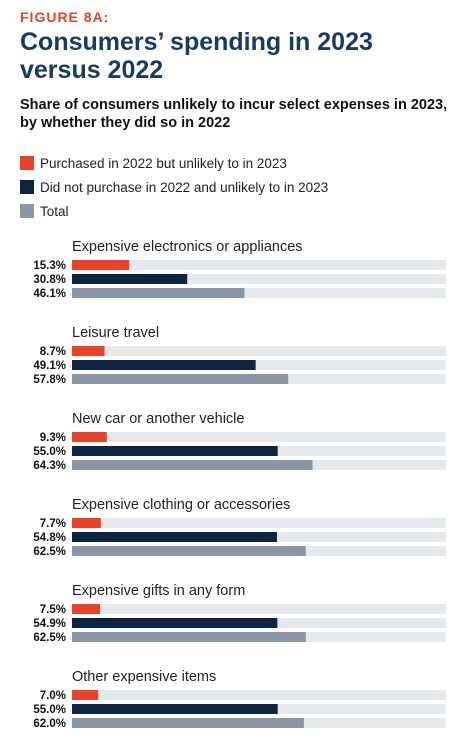 Image resolution: width=464 pixels, height=746 pixels. What do you see at coordinates (115, 333) in the screenshot?
I see `category-label: Leisure travel` at bounding box center [115, 333].